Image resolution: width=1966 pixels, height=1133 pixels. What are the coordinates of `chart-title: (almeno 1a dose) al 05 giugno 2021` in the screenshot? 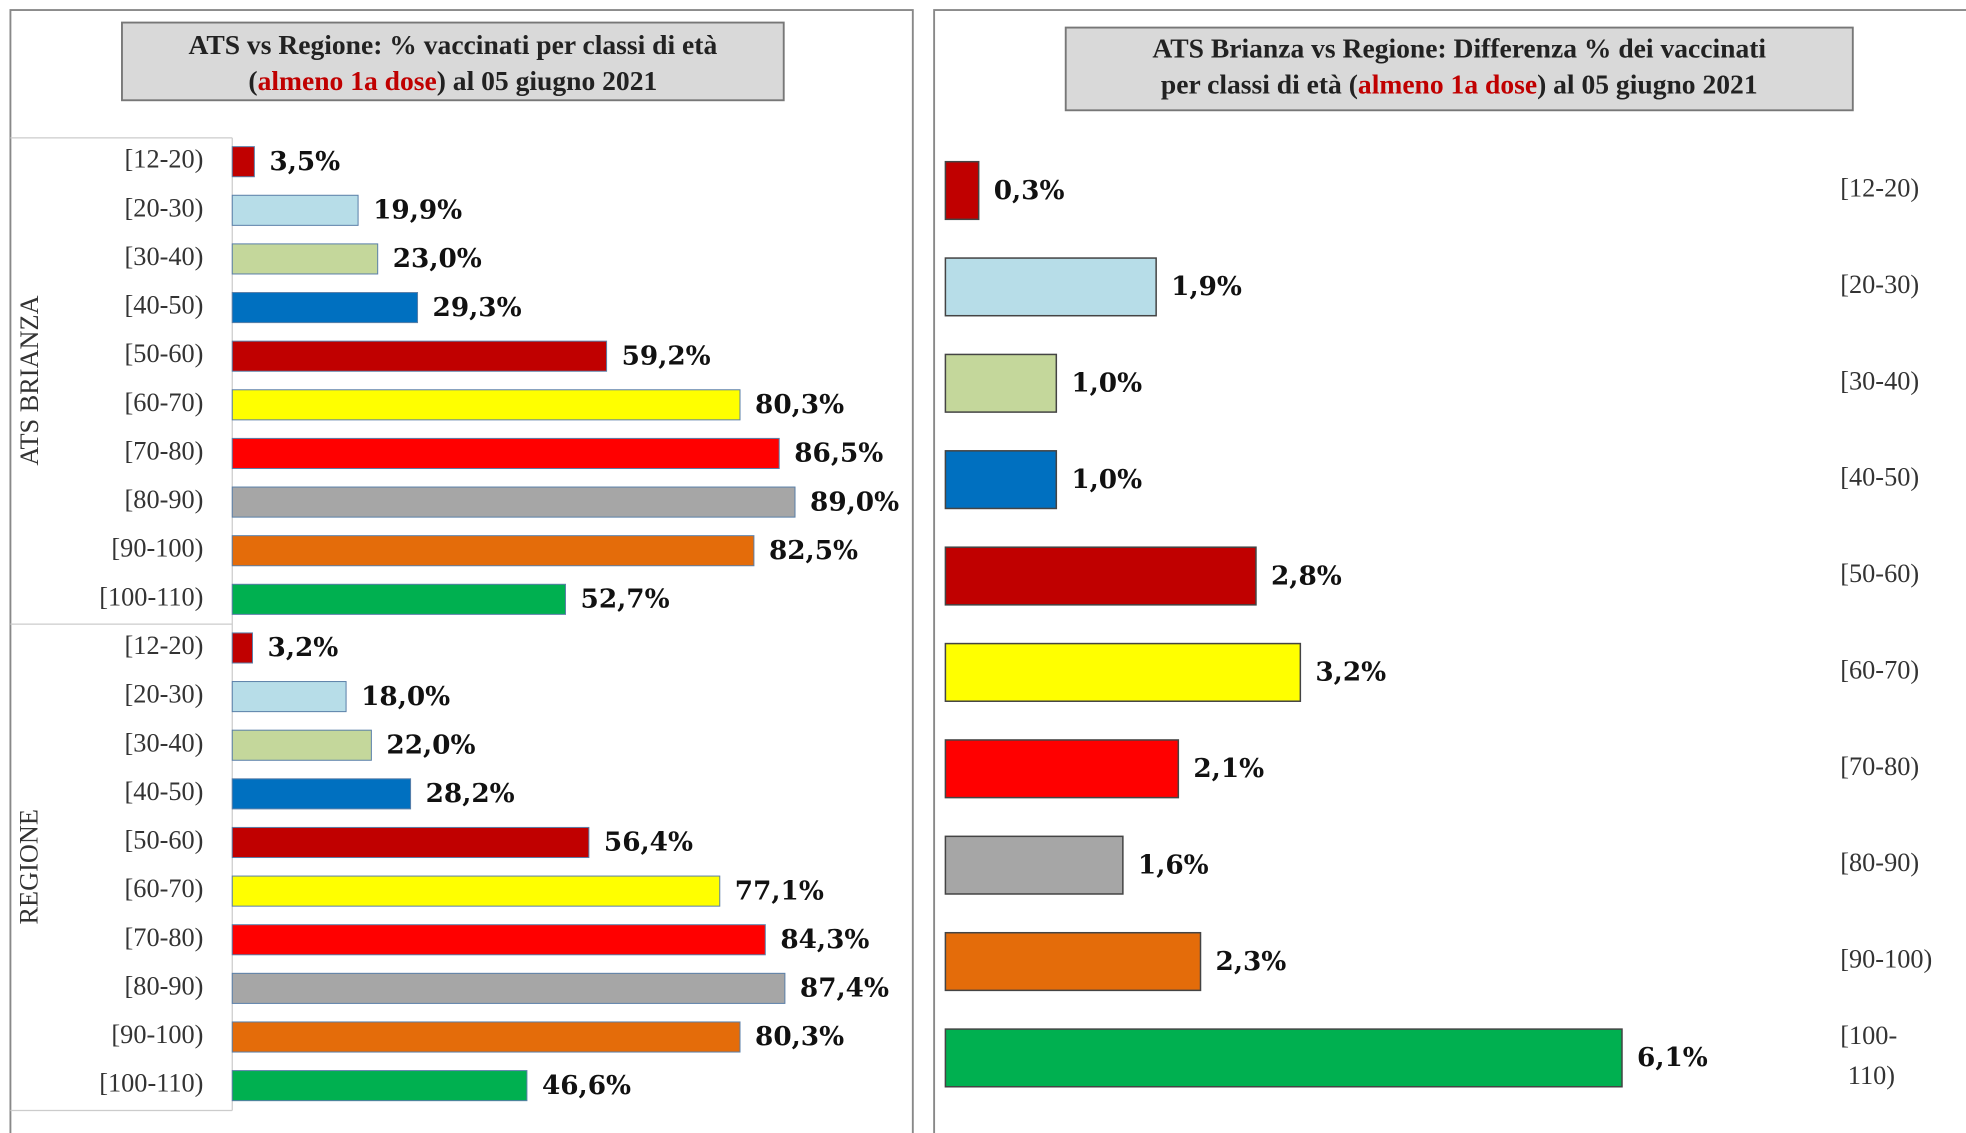 It's located at (452, 80).